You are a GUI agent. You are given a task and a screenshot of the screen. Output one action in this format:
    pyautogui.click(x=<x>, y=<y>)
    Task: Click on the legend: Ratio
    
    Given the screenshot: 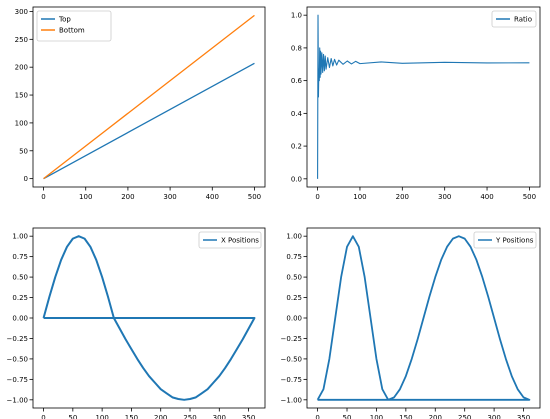 What is the action you would take?
    pyautogui.click(x=514, y=19)
    